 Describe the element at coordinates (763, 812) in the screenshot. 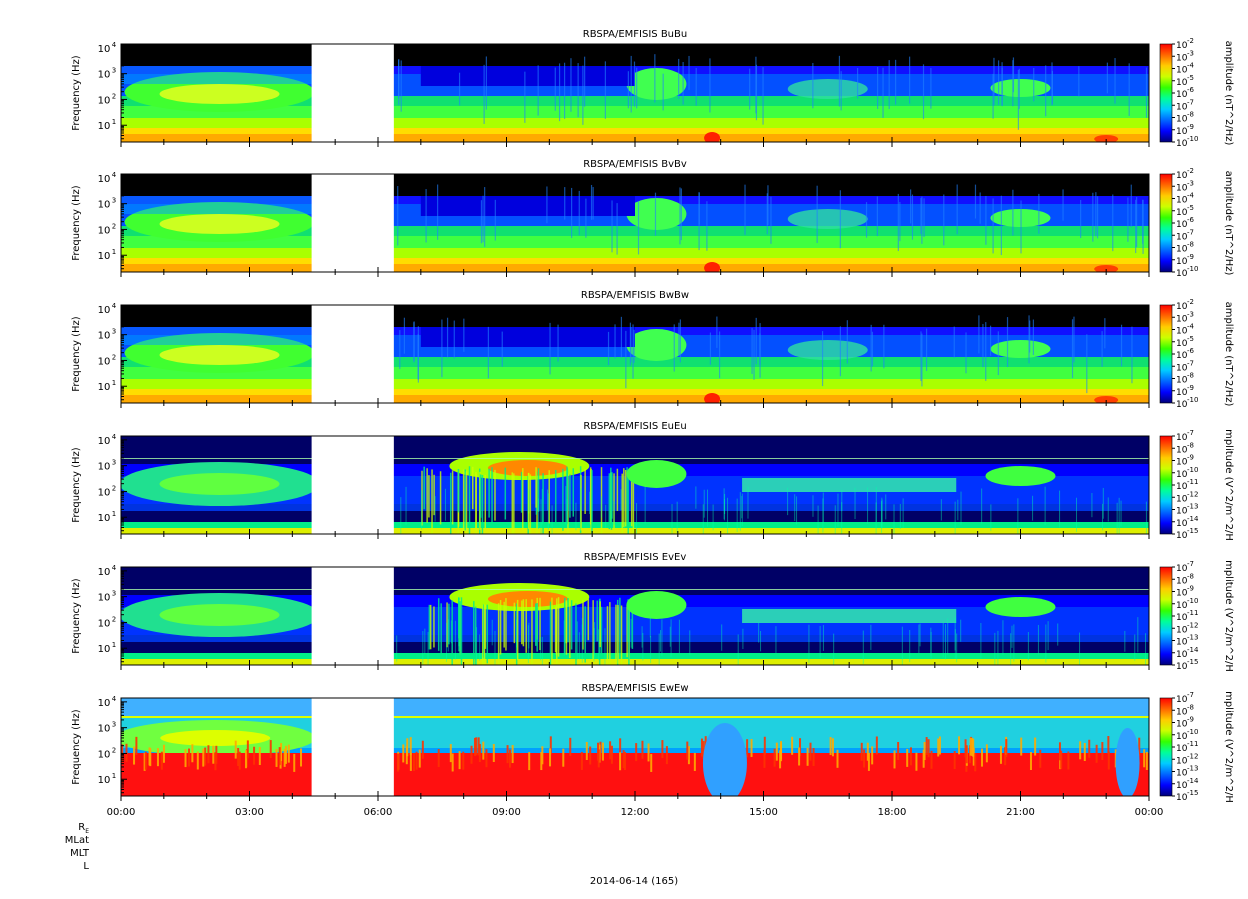

I see `x-tick-label: 15:00` at that location.